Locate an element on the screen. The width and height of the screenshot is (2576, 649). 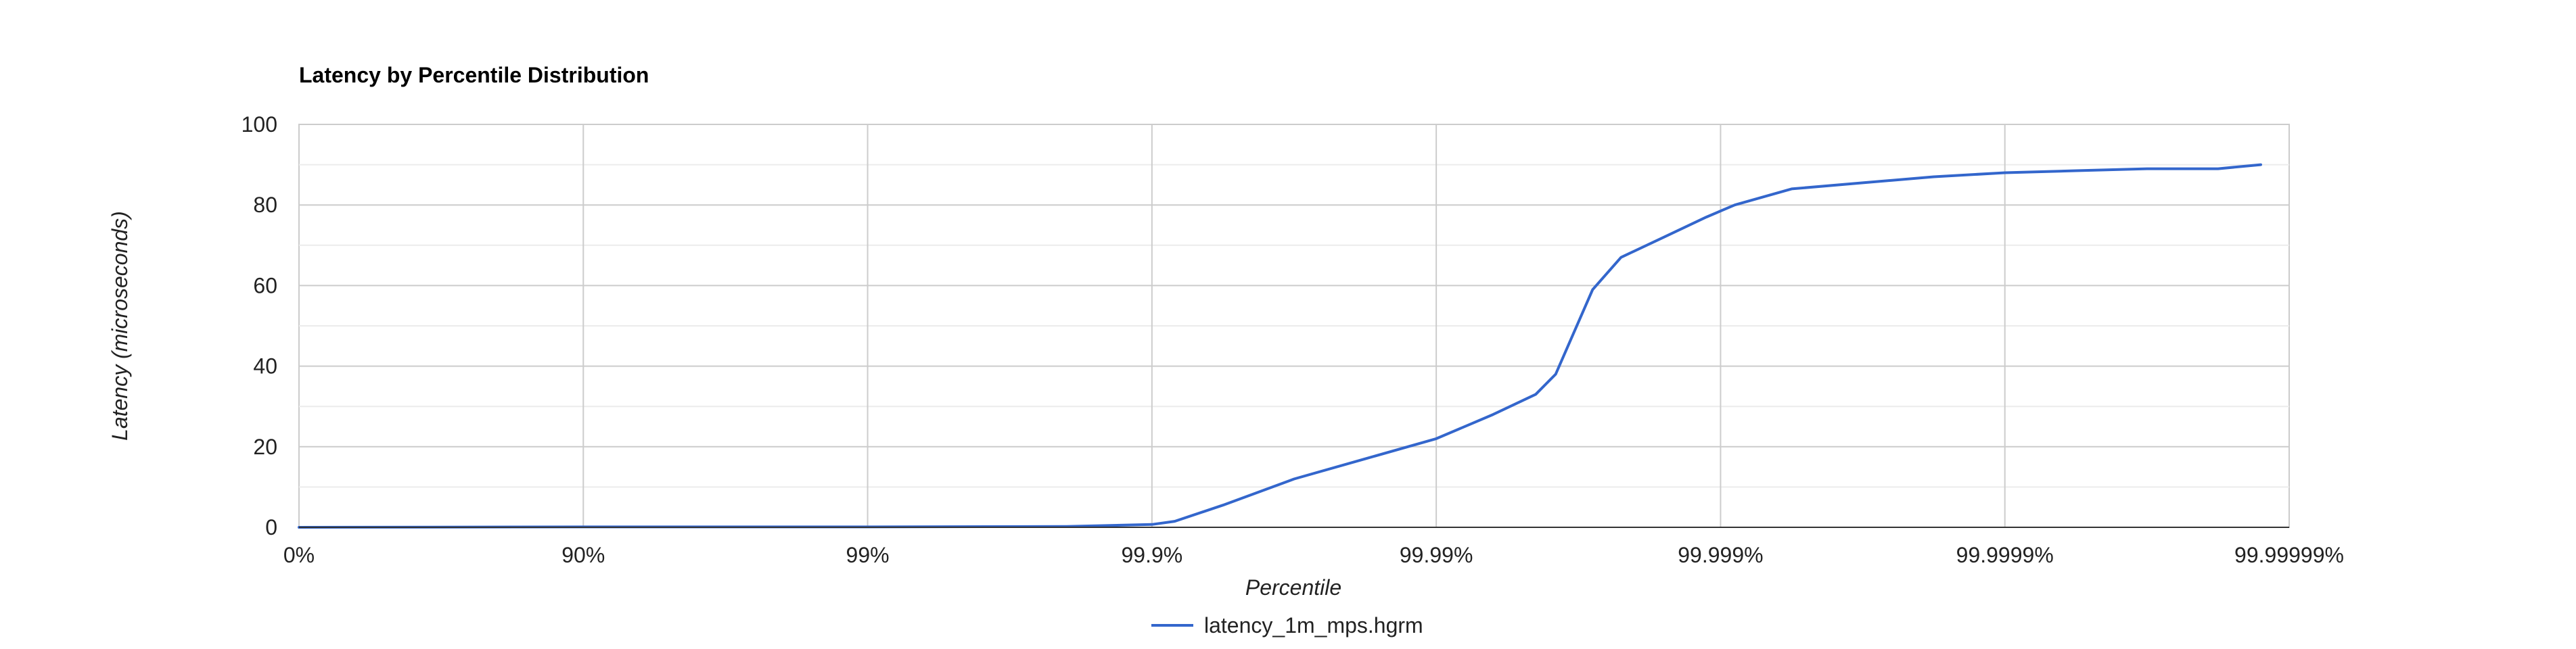
x-tick-label: 99.99% is located at coordinates (1436, 555).